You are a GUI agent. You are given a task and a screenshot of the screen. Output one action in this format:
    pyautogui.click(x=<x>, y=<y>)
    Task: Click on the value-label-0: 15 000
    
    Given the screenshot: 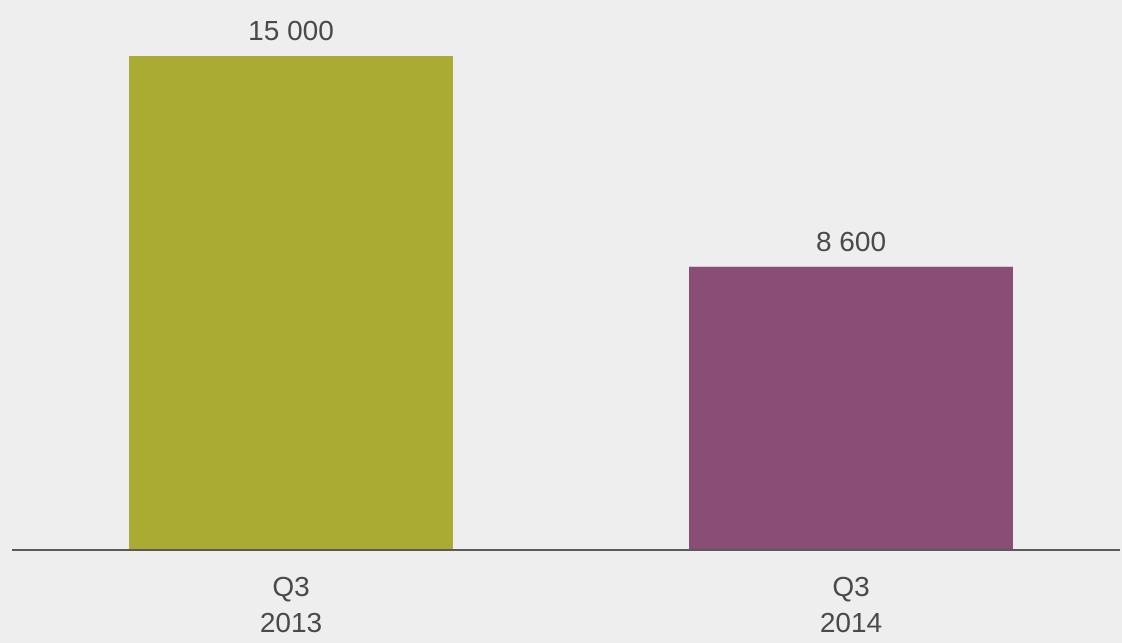 What is the action you would take?
    pyautogui.click(x=291, y=30)
    